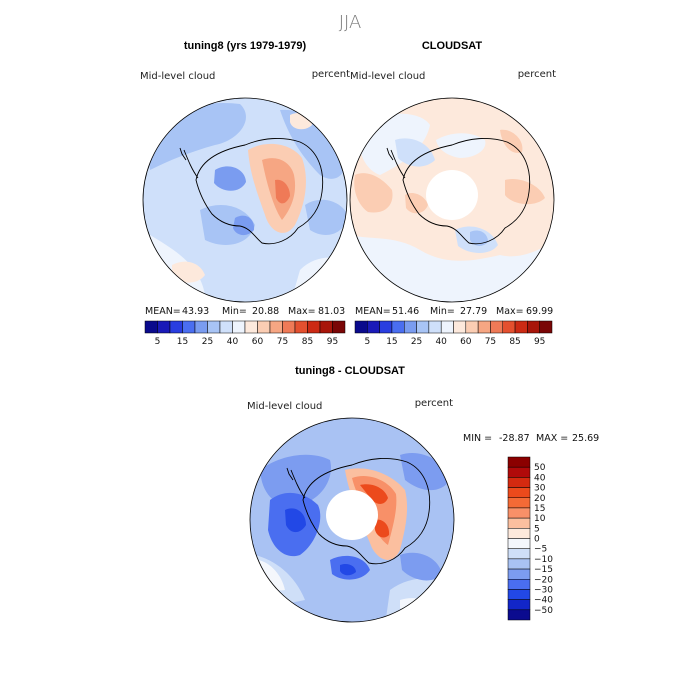 This screenshot has width=700, height=700. Describe the element at coordinates (477, 438) in the screenshot. I see `panel-difference-min-label: MIN =` at that location.